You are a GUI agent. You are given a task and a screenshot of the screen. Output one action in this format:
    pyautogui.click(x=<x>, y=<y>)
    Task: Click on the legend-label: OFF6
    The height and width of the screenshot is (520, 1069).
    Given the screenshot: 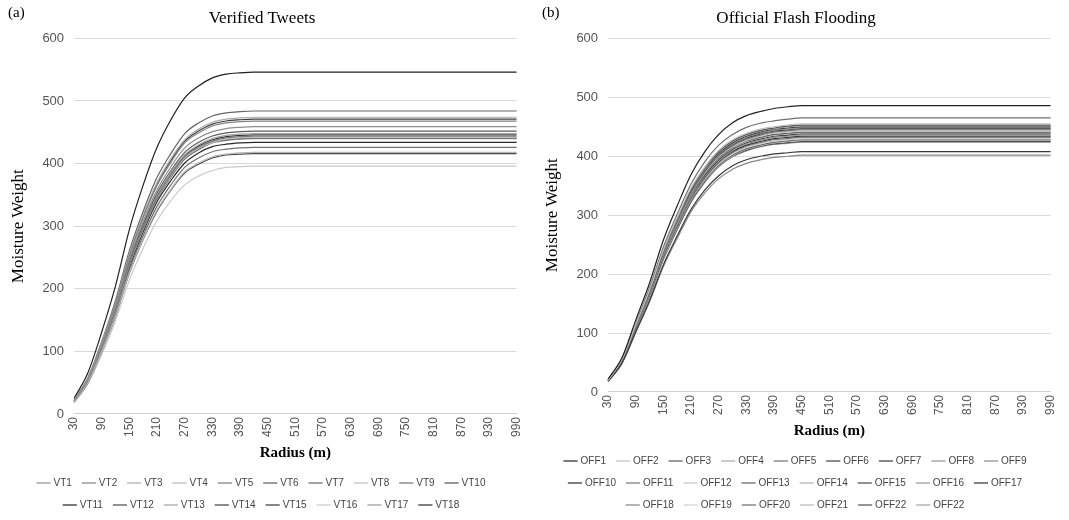 What is the action you would take?
    pyautogui.click(x=856, y=460)
    